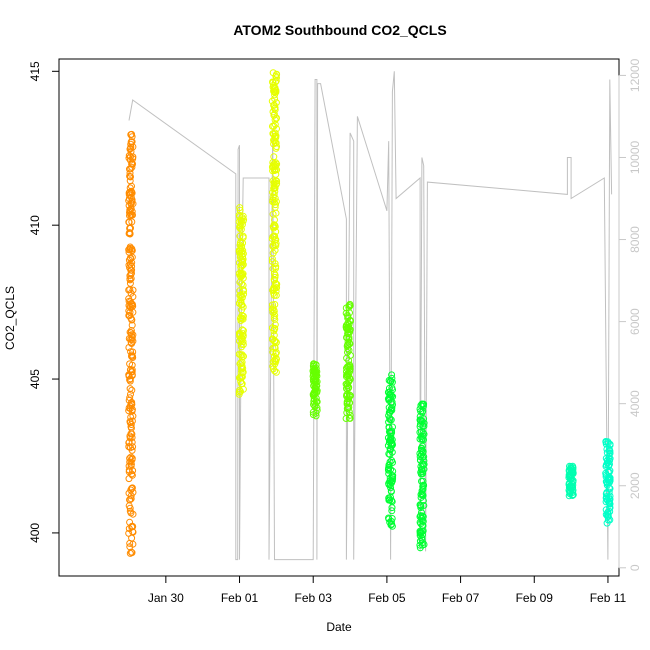  Describe the element at coordinates (535, 598) in the screenshot. I see `x-tick-label: Feb 09` at that location.